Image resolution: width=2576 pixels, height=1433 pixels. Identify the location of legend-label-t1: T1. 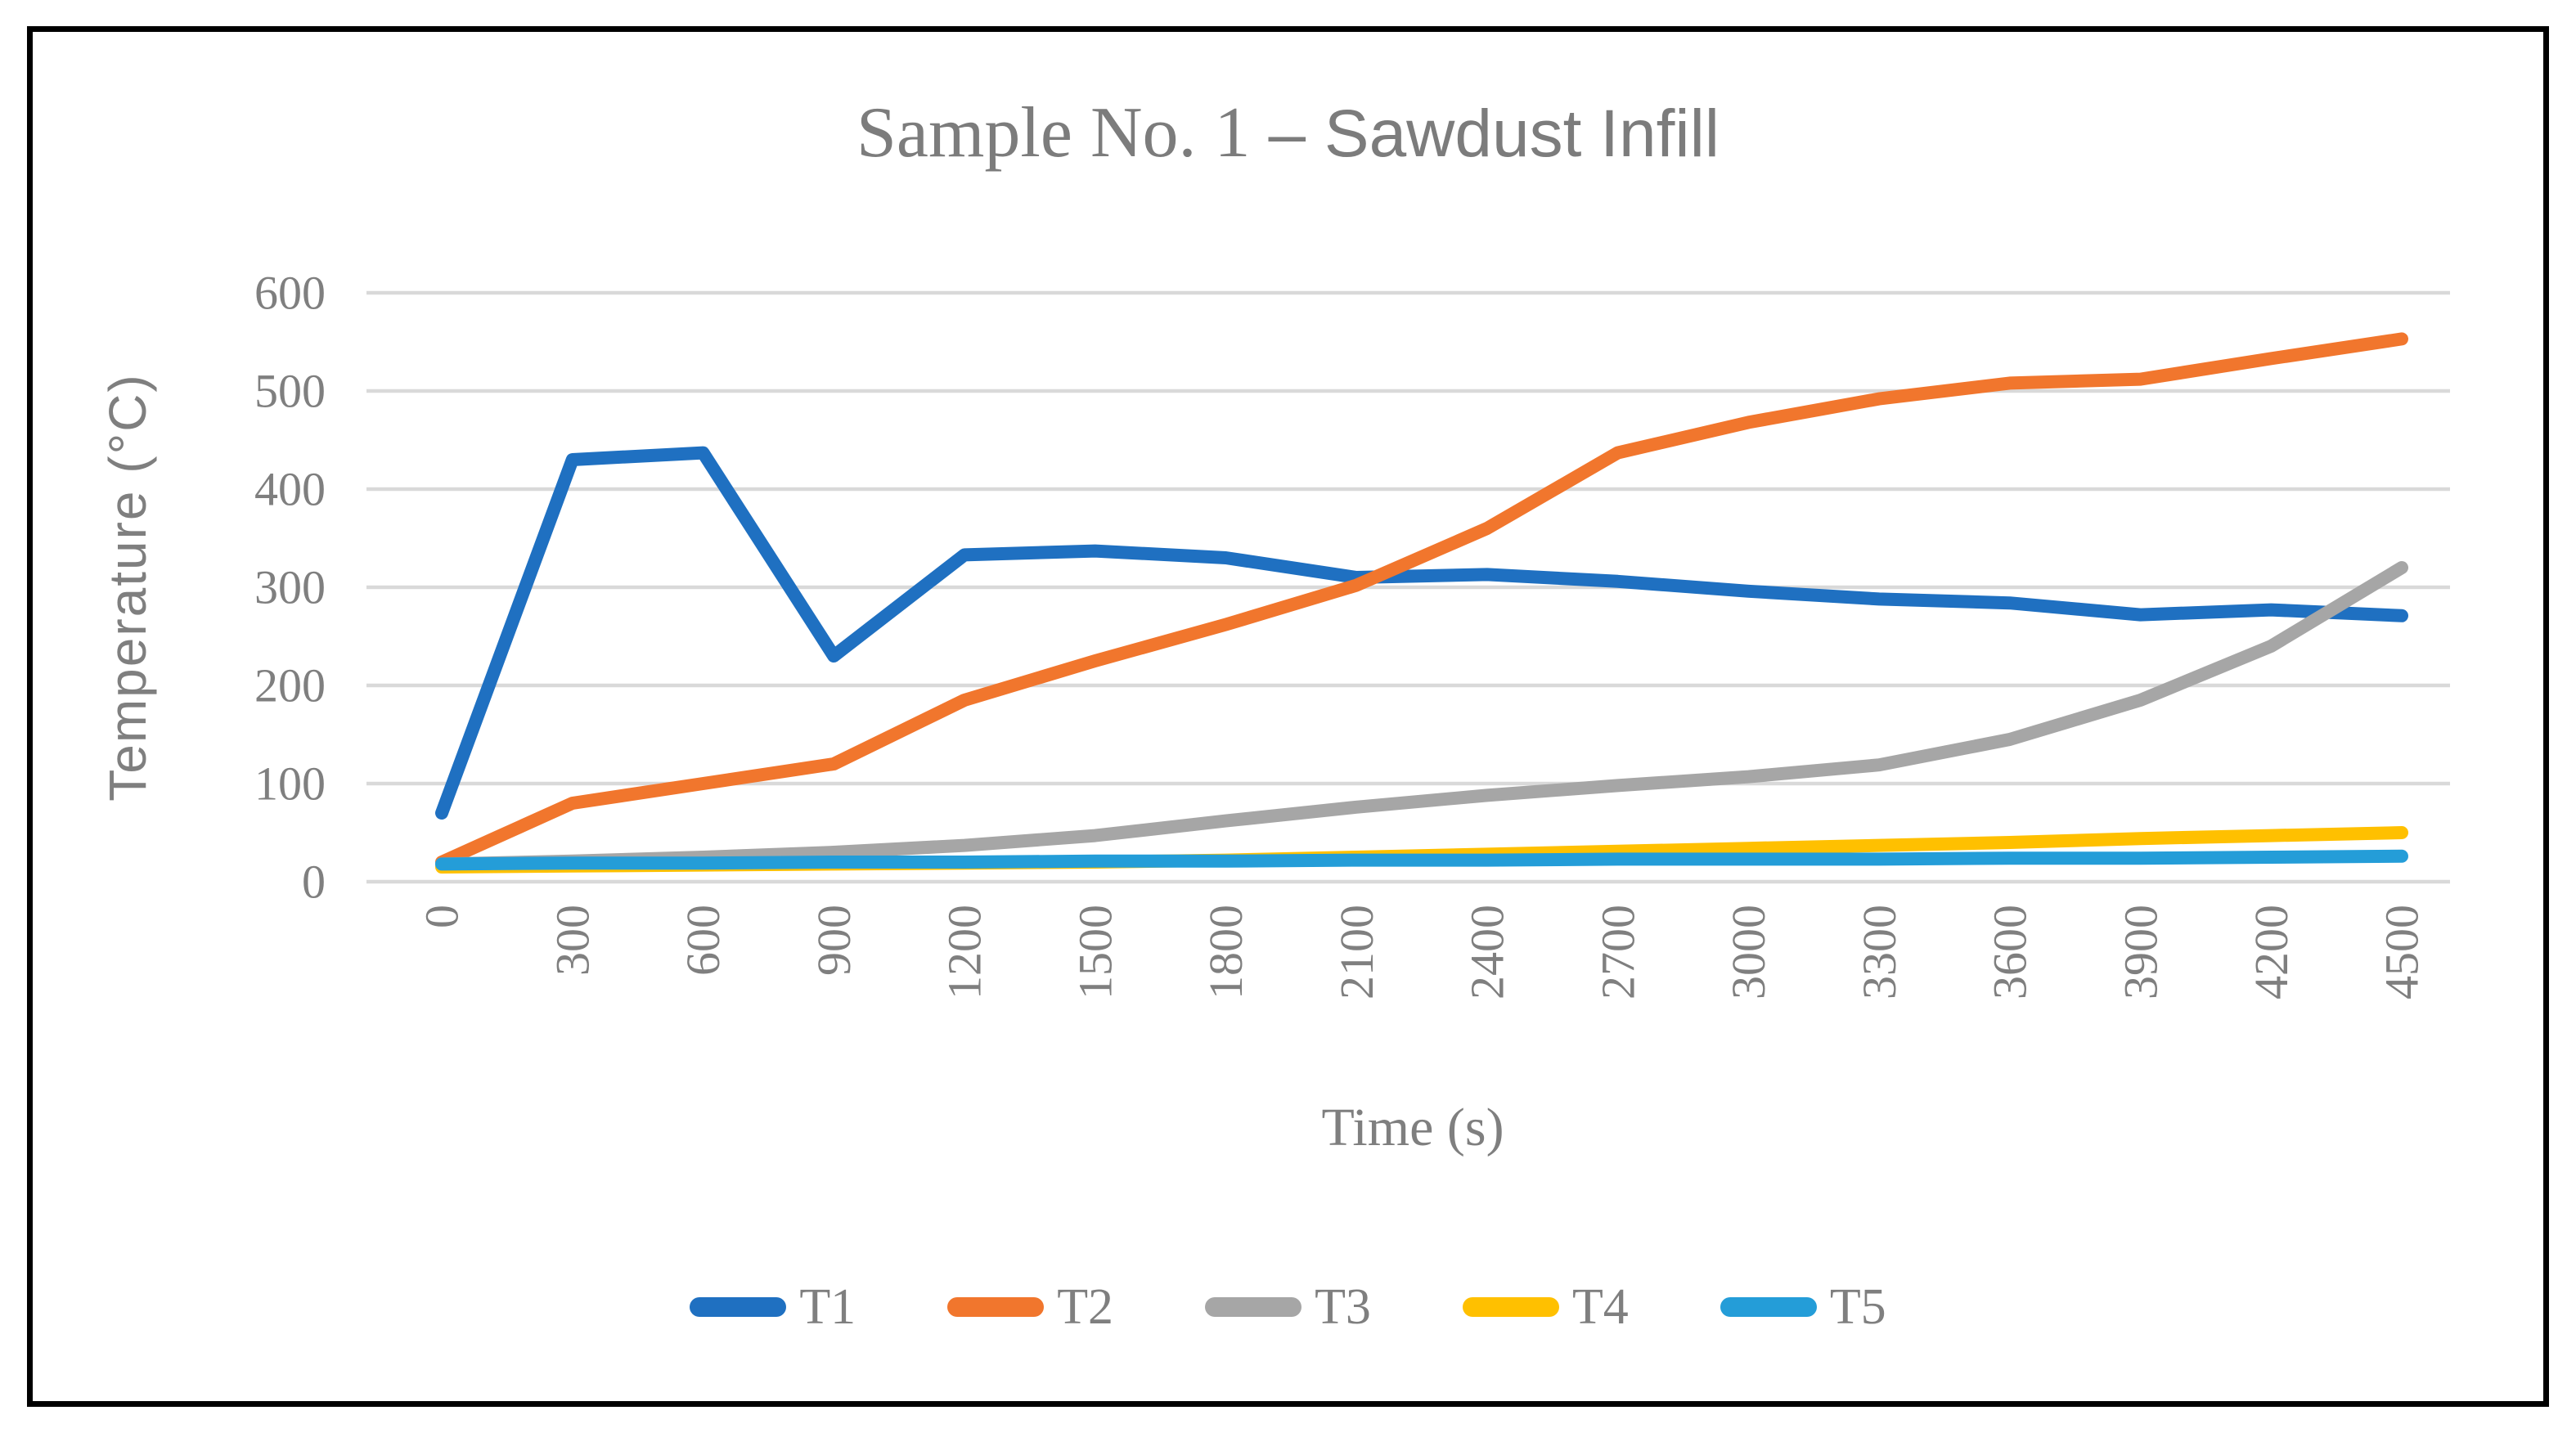
(828, 1307).